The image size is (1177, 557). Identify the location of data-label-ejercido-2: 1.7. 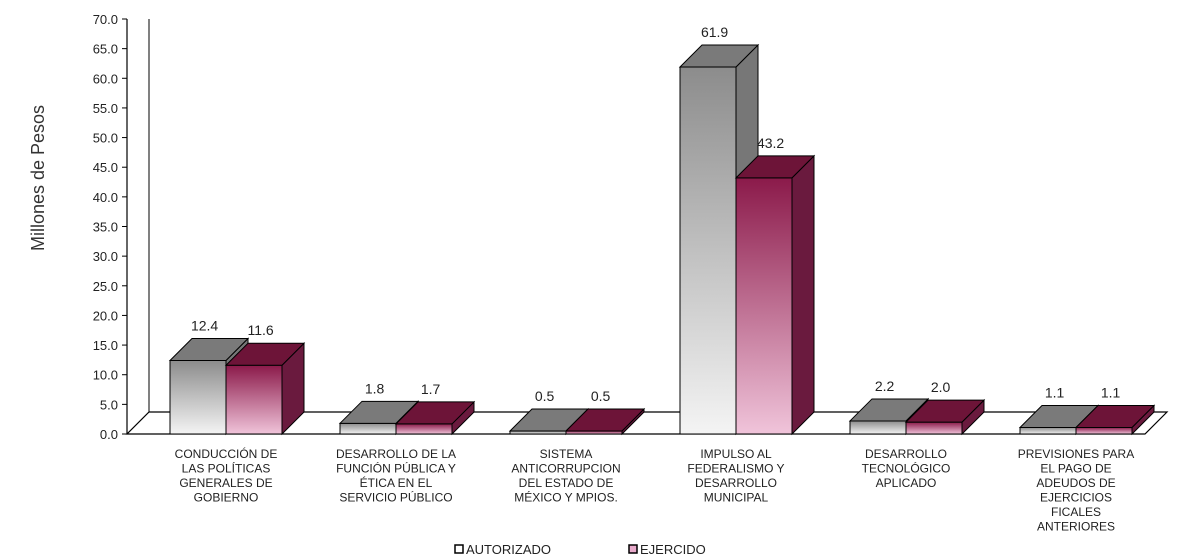
(431, 389).